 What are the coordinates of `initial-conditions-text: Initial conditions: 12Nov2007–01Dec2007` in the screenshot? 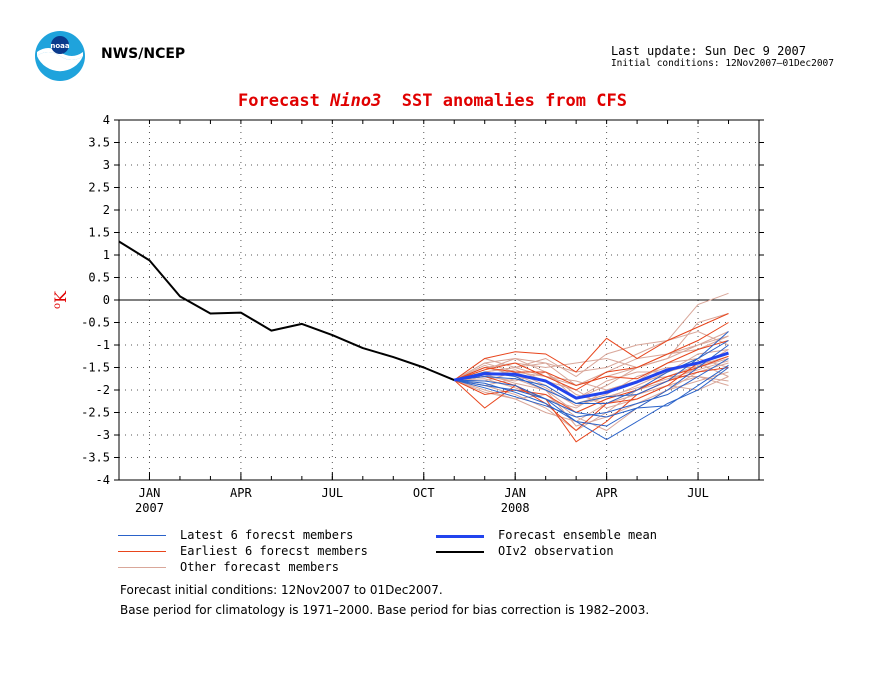 It's located at (722, 63).